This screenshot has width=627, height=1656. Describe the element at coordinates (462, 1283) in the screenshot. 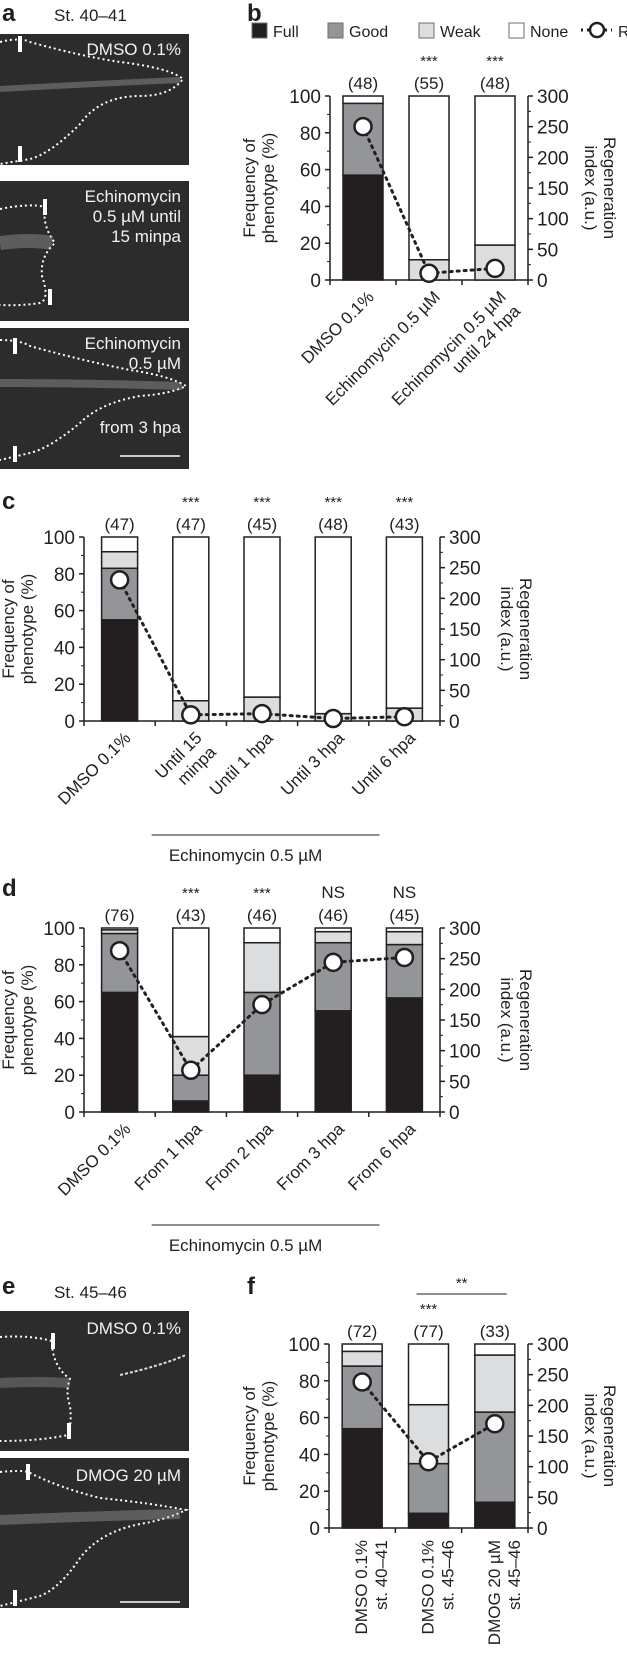

I see `comparison-significance: **` at that location.